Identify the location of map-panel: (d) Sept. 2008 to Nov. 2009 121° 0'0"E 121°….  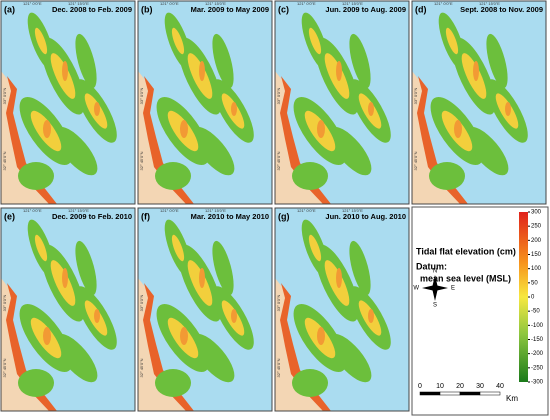
(479, 102).